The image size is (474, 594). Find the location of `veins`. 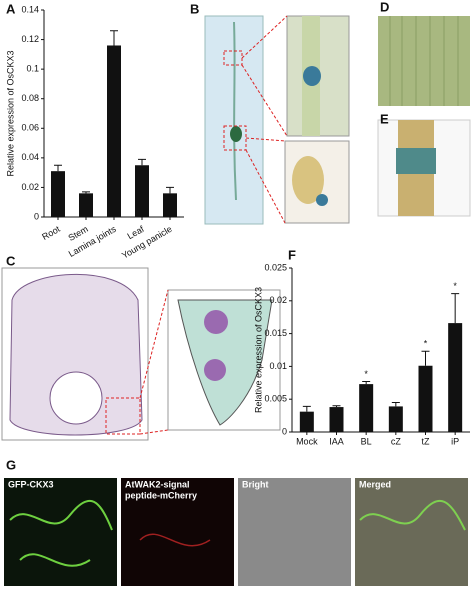

veins is located at coordinates (424, 61).